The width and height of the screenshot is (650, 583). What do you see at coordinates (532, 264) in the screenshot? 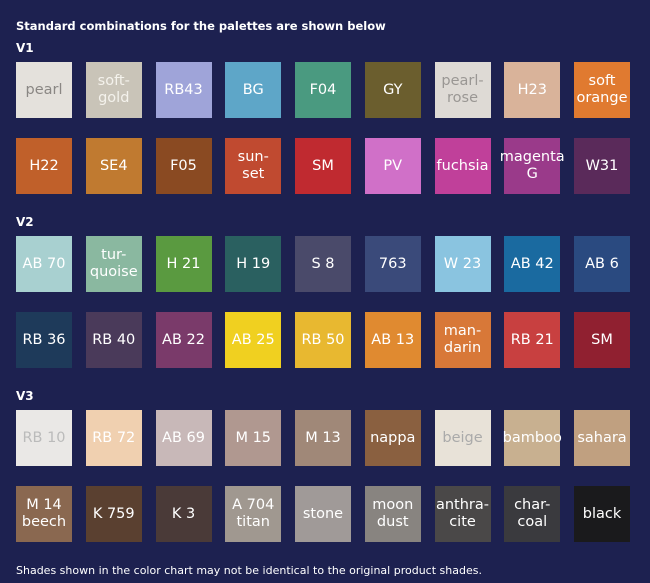
I see `swatch: AB 42` at bounding box center [532, 264].